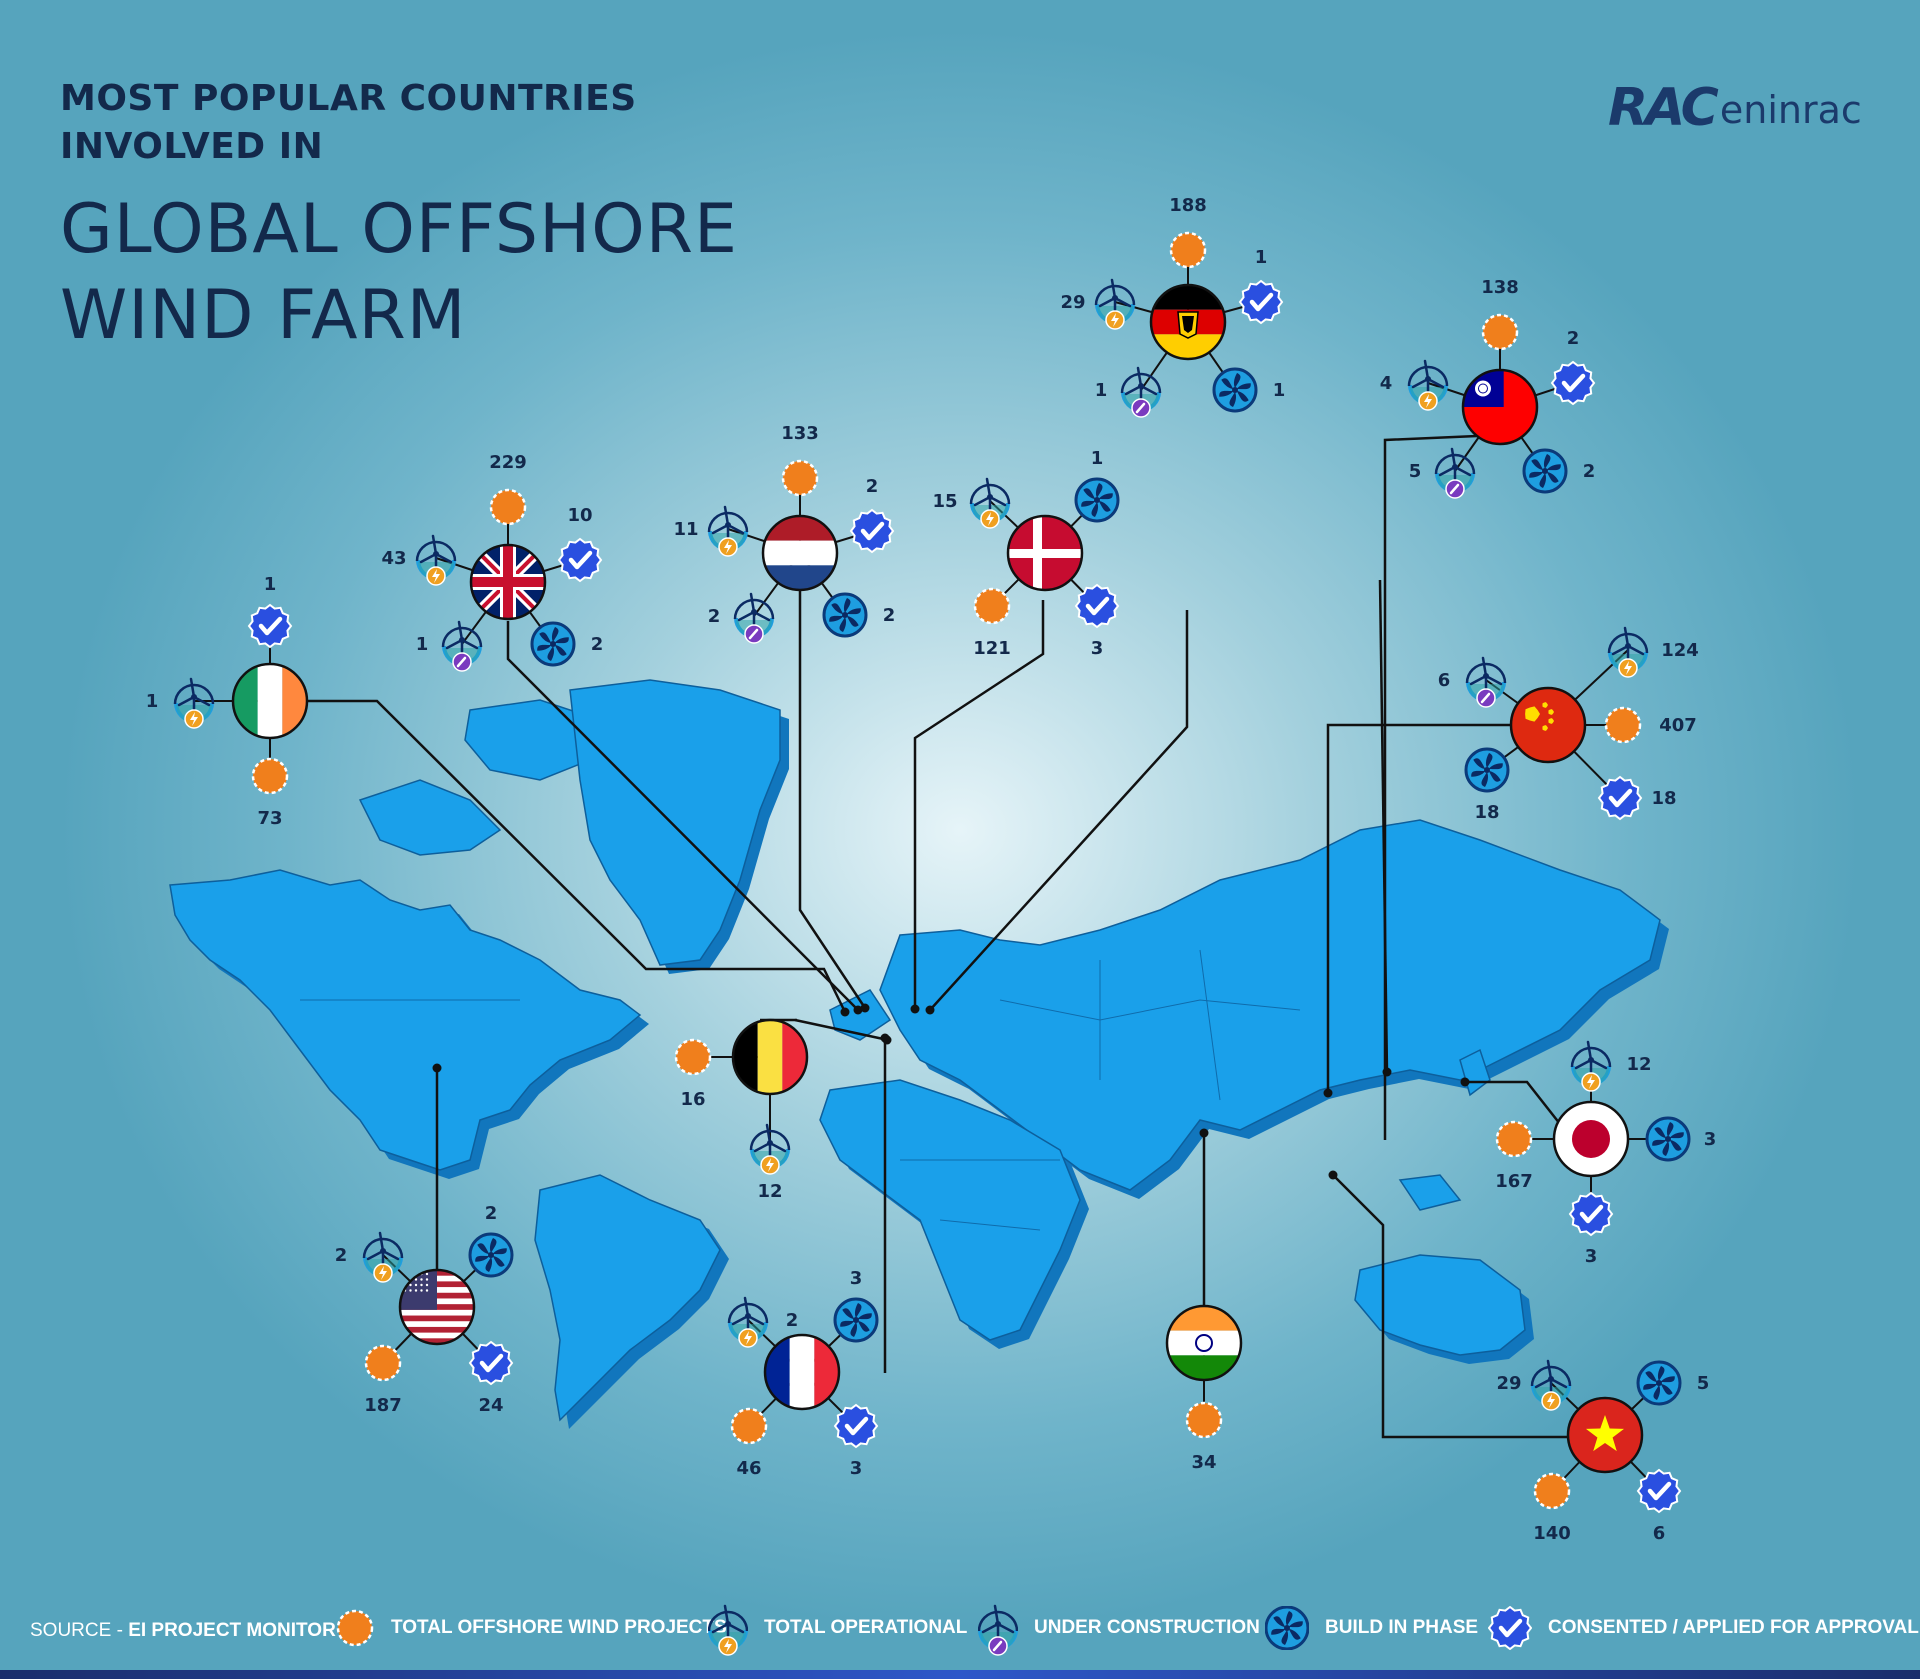 The image size is (1920, 1679). What do you see at coordinates (232, 1630) in the screenshot?
I see `source-value: EI PROJECT MONITOR` at bounding box center [232, 1630].